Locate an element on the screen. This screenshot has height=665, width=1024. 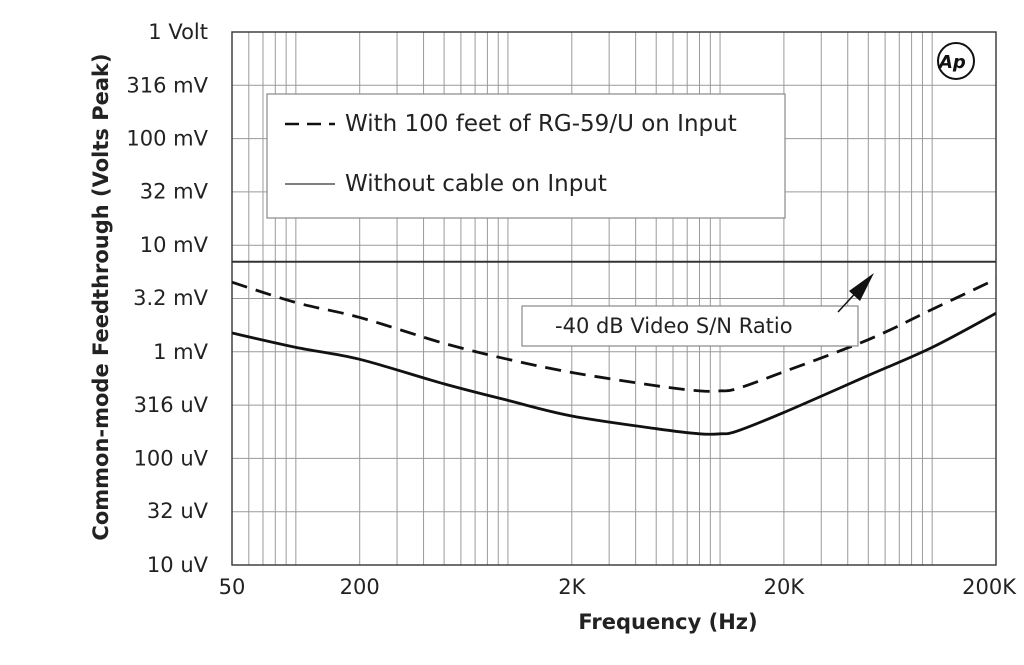
y-axis-title: Common-mode Feedthrough (Volts Peak) is located at coordinates (101, 296).